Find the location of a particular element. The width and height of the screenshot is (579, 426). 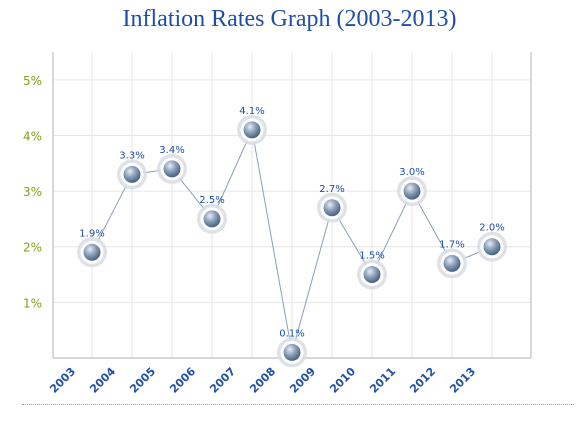

data-label: 1.5% is located at coordinates (371, 256).